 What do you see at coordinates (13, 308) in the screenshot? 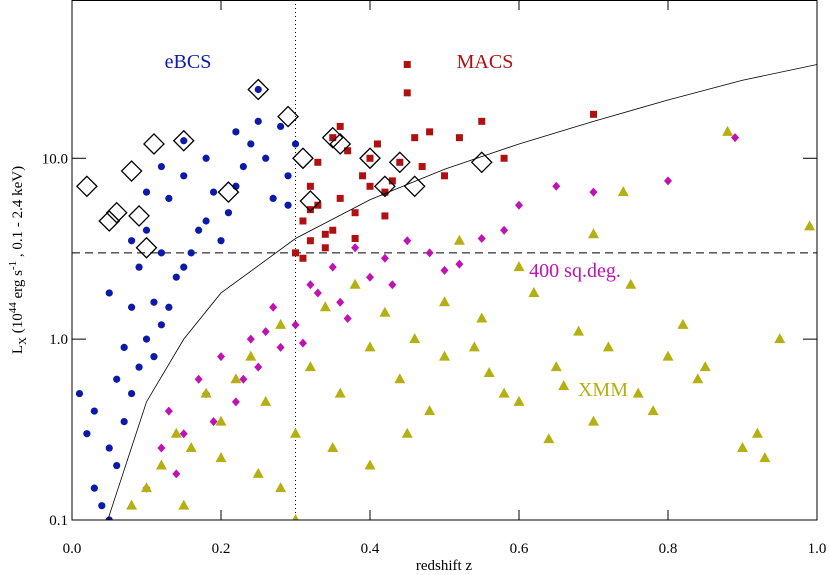
I see `y-label-part: 44` at bounding box center [13, 308].